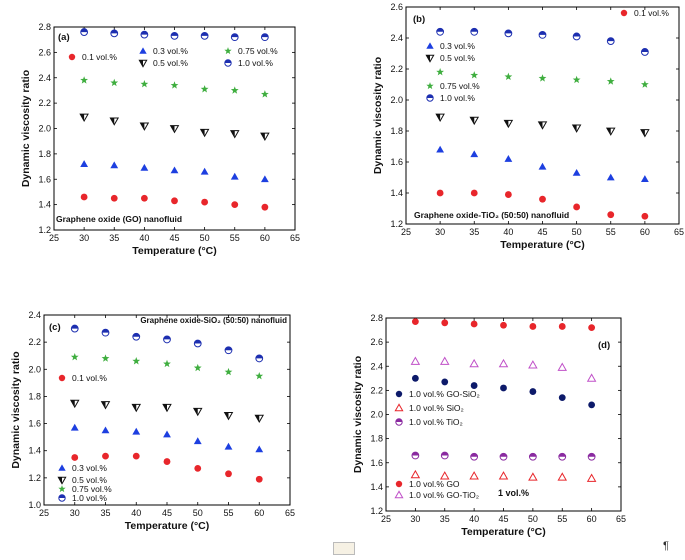 Image resolution: width=685 pixels, height=560 pixels. Describe the element at coordinates (419, 19) in the screenshot. I see `panel-label: (b)` at that location.